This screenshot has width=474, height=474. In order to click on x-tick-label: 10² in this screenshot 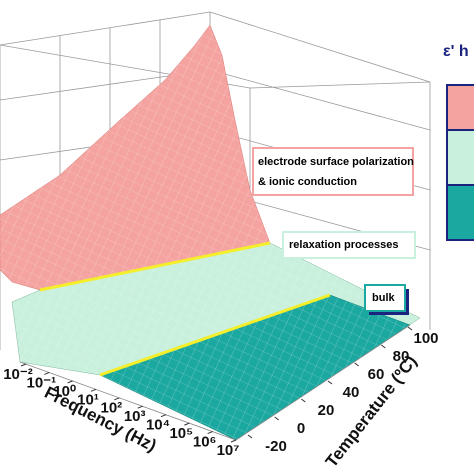, I will do `click(111, 408)`.